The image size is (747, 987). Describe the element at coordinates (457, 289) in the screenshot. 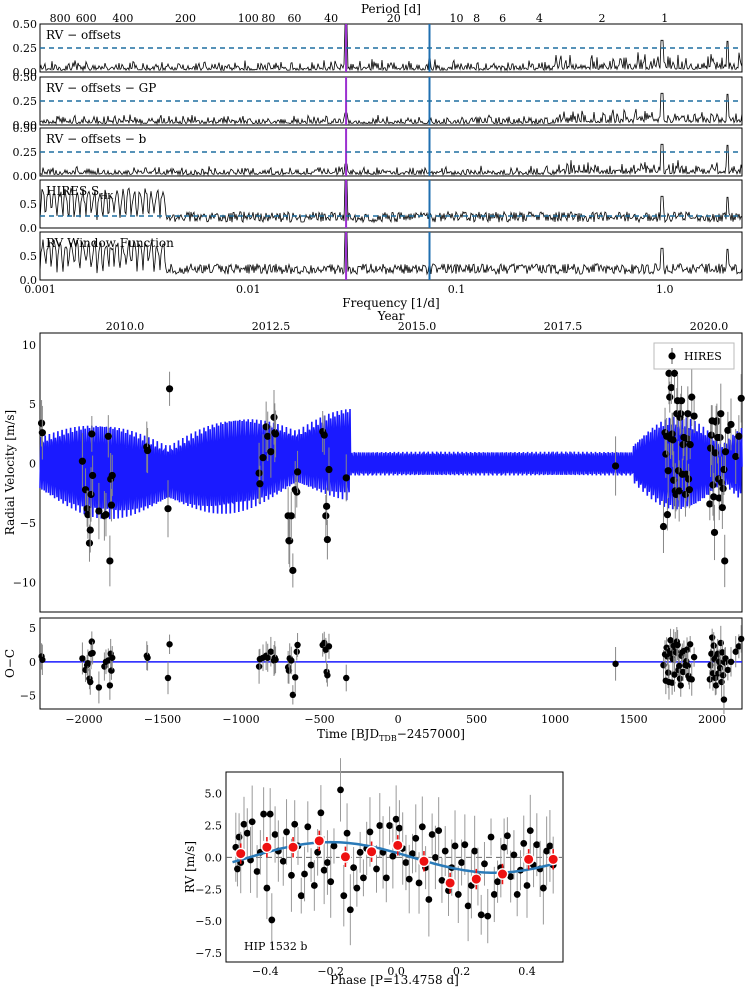

I see `frequency-tick-label: 0.1` at that location.